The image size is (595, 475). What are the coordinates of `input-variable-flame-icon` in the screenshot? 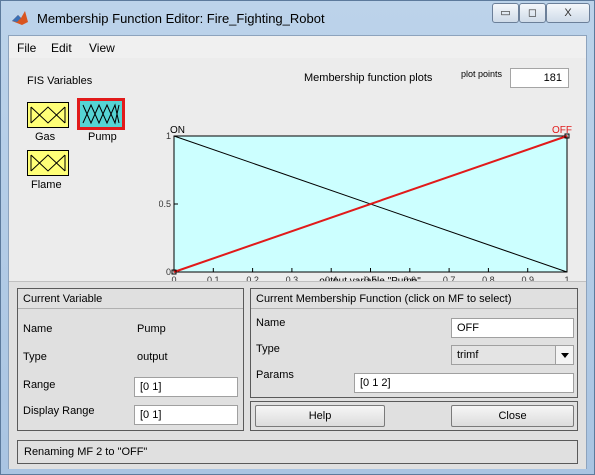 It's located at (48, 163).